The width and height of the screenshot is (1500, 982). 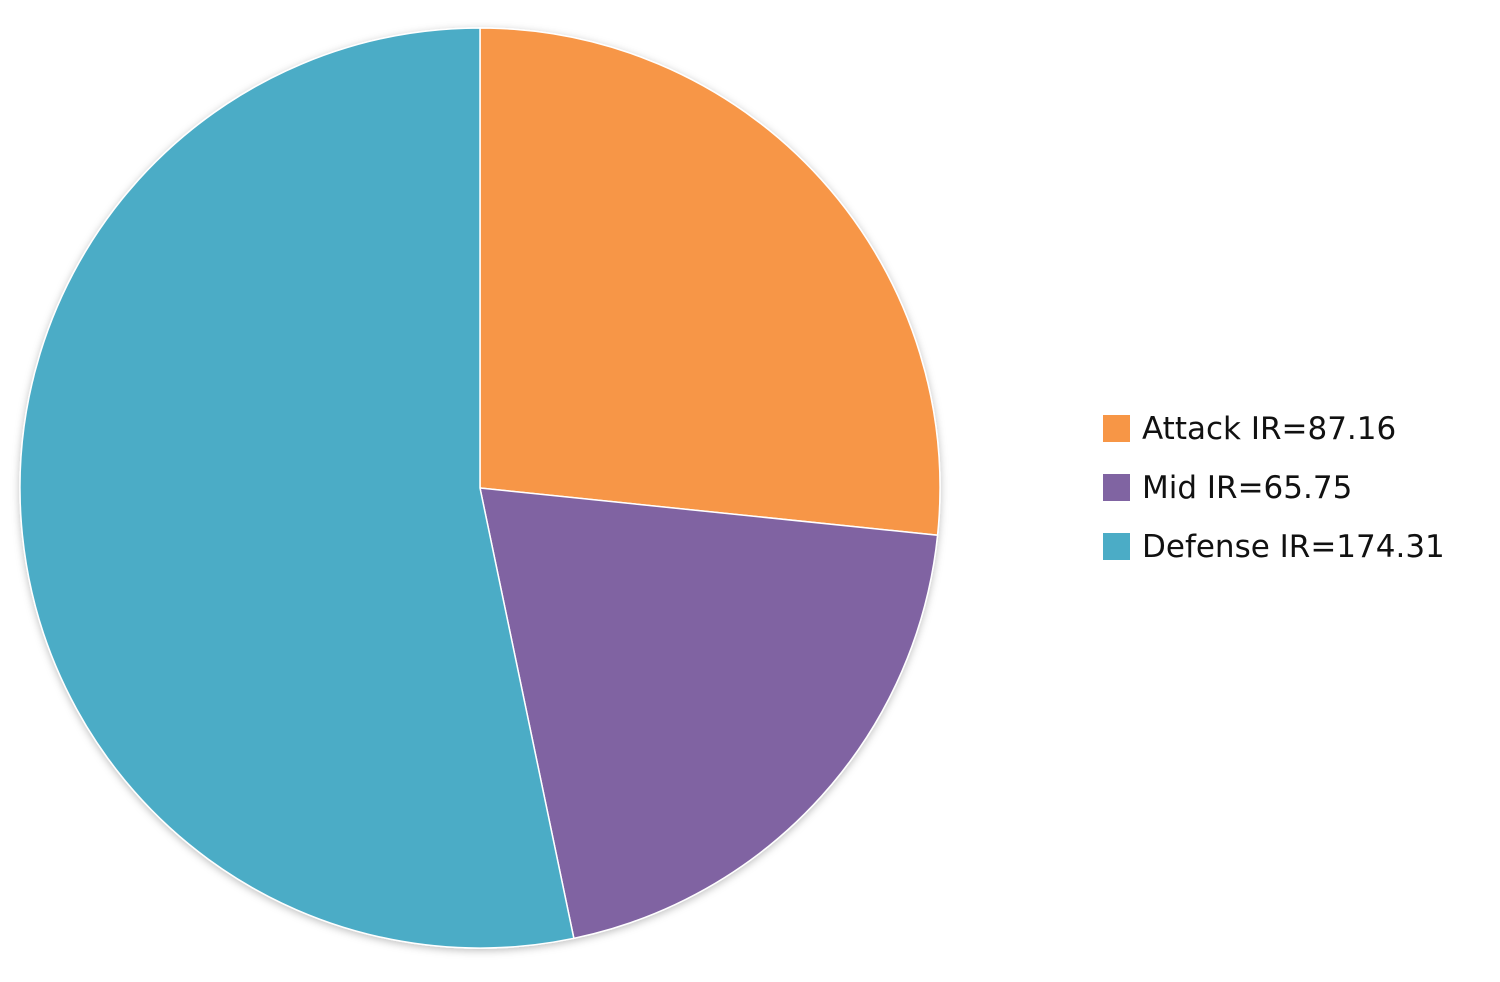 What do you see at coordinates (1293, 546) in the screenshot?
I see `legend-label-defense: Defense IR=174.31` at bounding box center [1293, 546].